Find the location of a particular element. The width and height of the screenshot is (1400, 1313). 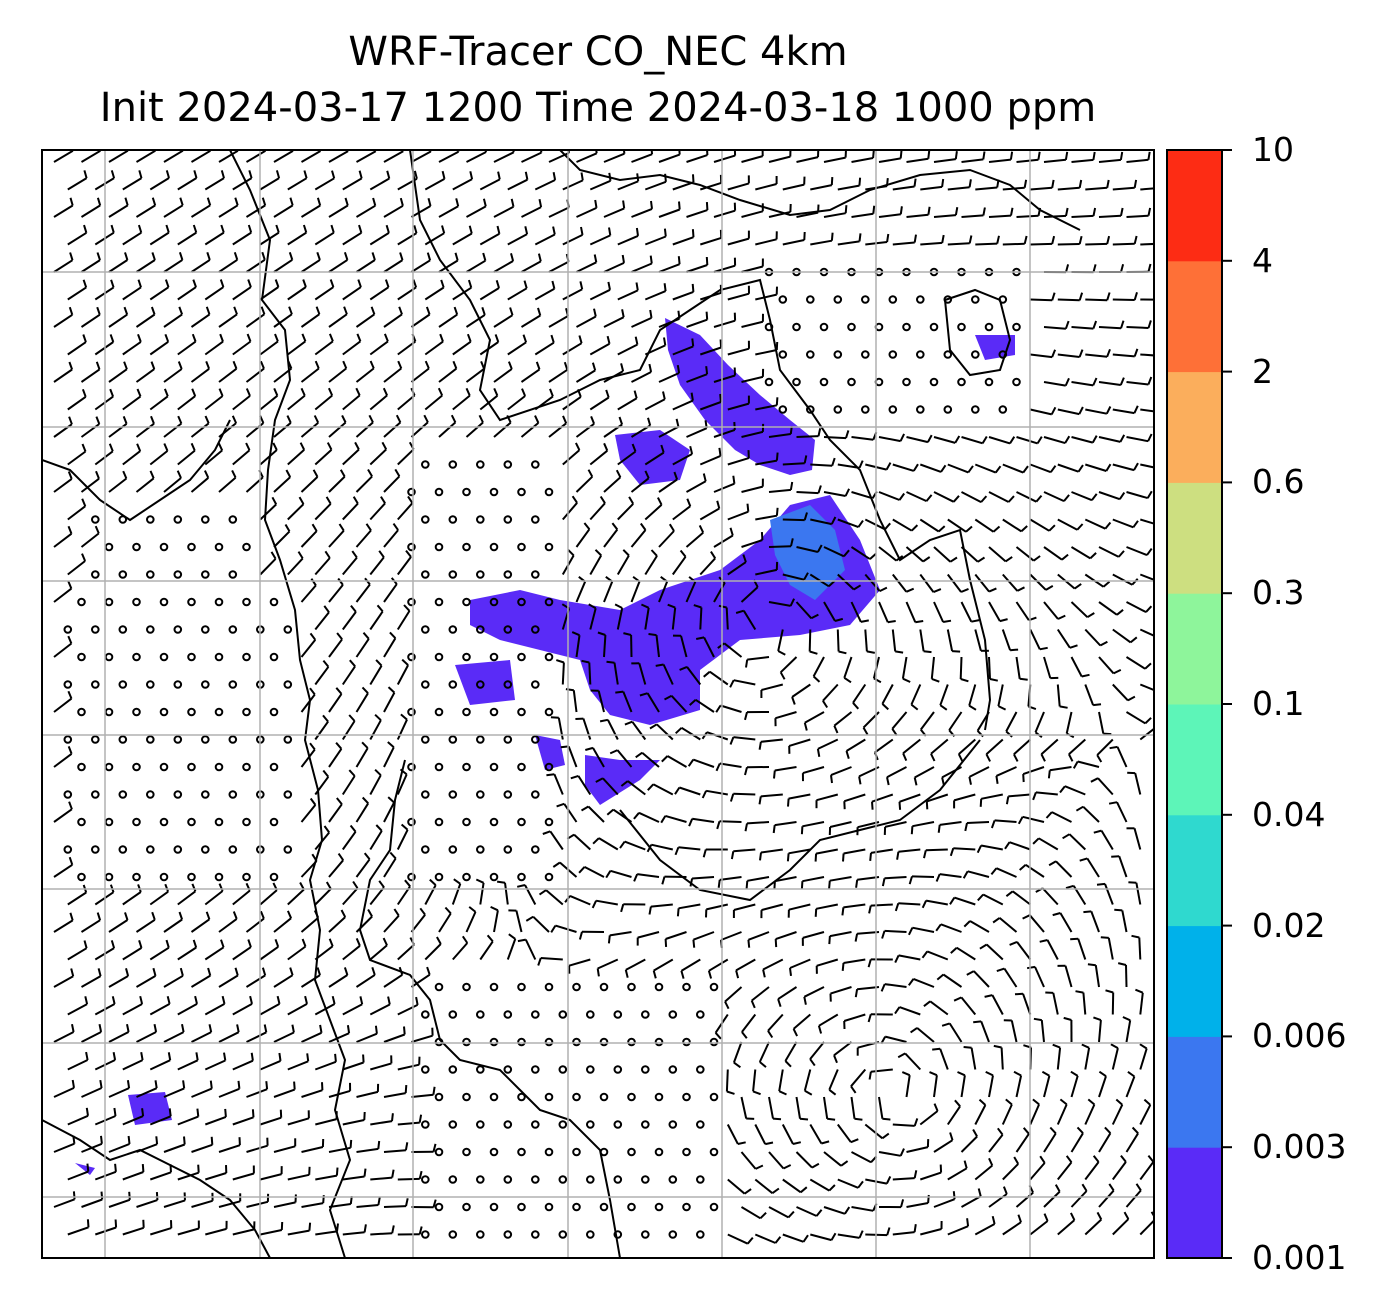

colorbar-tick-label: 0.6 is located at coordinates (1278, 482).